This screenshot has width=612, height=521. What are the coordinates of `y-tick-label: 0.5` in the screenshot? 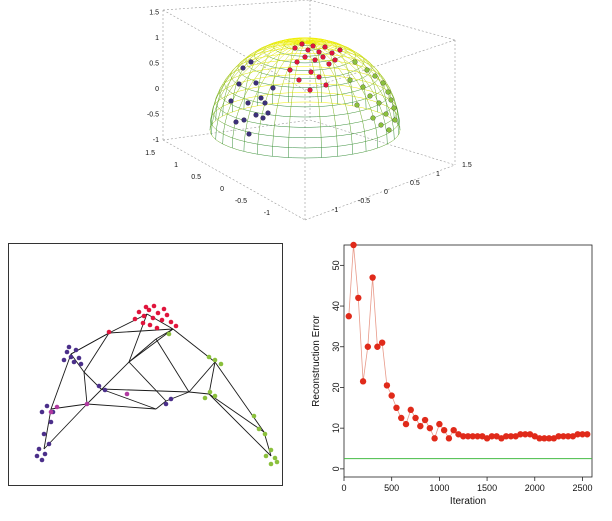 It's located at (415, 183).